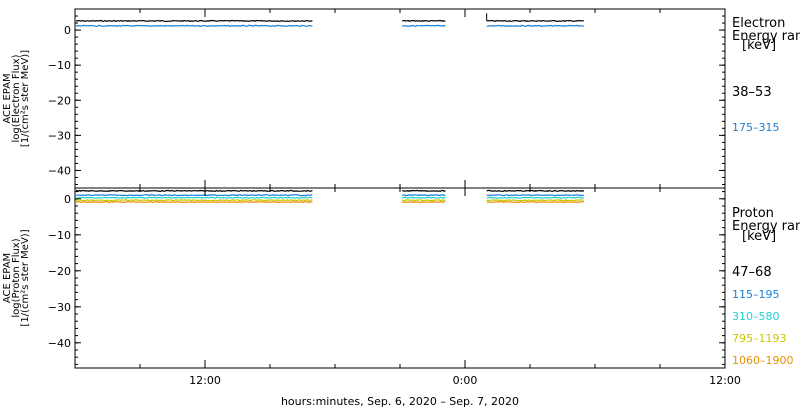 Image resolution: width=800 pixels, height=410 pixels. What do you see at coordinates (59, 65) in the screenshot?
I see `electron-ytick-label: −10` at bounding box center [59, 65].